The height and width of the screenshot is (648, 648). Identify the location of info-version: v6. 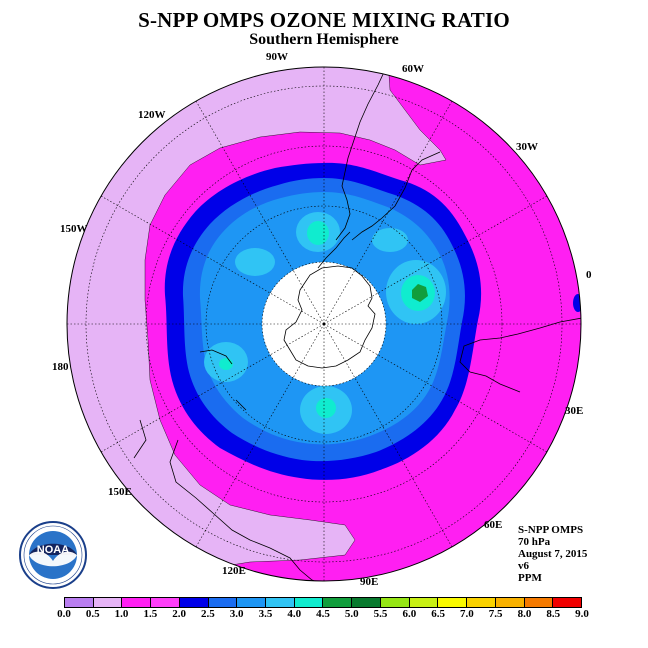
(523, 566).